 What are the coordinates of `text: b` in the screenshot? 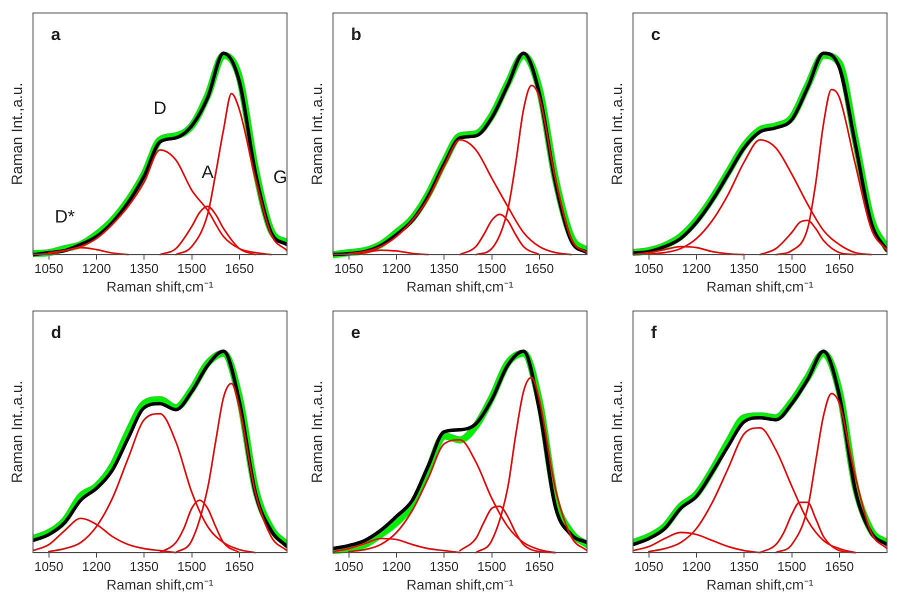 It's located at (356, 34).